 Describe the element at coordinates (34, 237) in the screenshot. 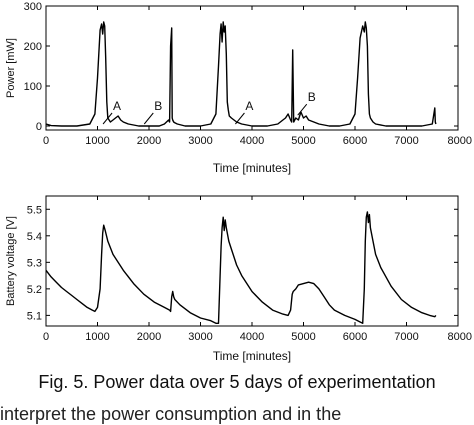

I see `voltage-ytick-label: 5.4` at that location.